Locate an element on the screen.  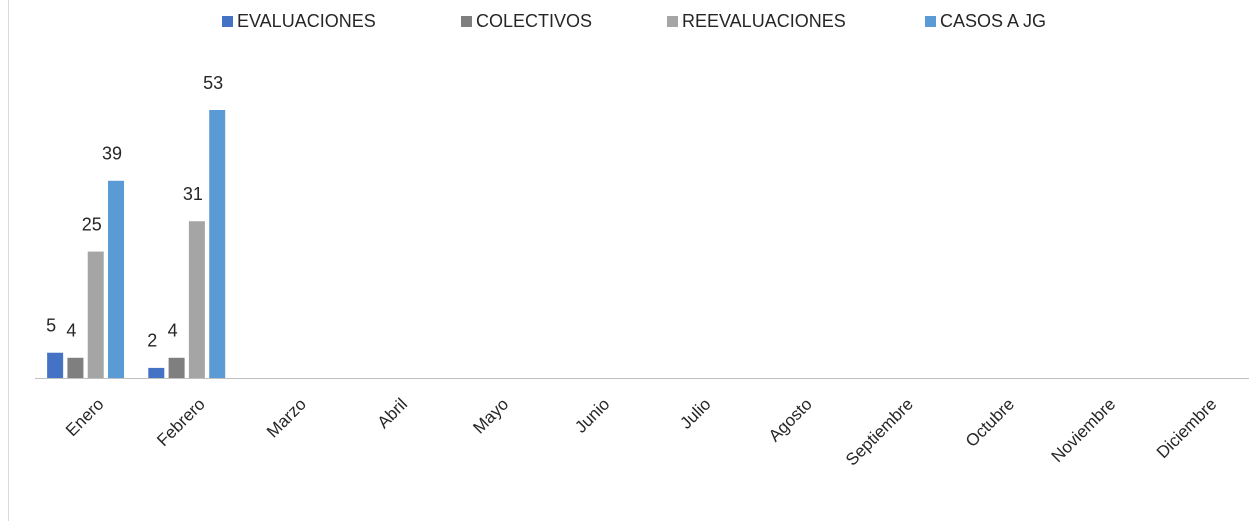
x-tick-label: Diciembre is located at coordinates (1187, 429).